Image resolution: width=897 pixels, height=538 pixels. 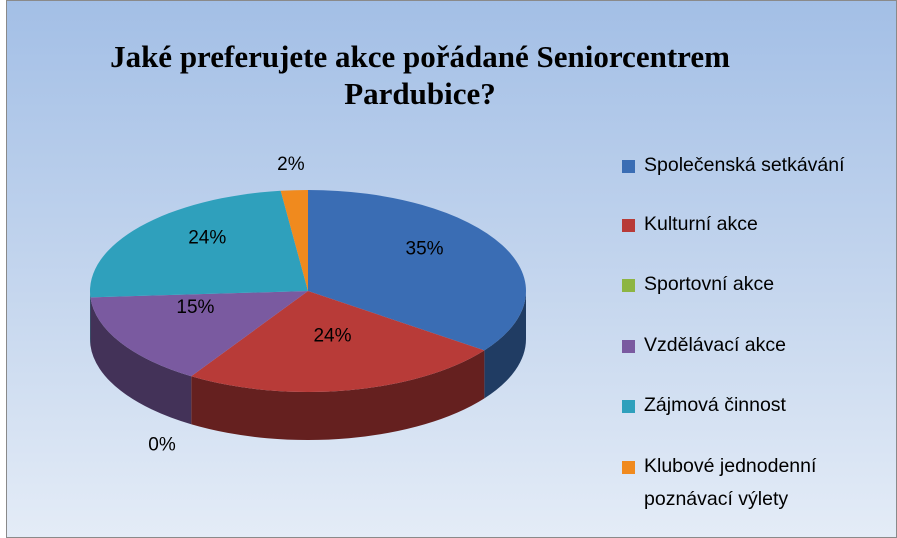 I want to click on data-label: 2%, so click(x=291, y=164).